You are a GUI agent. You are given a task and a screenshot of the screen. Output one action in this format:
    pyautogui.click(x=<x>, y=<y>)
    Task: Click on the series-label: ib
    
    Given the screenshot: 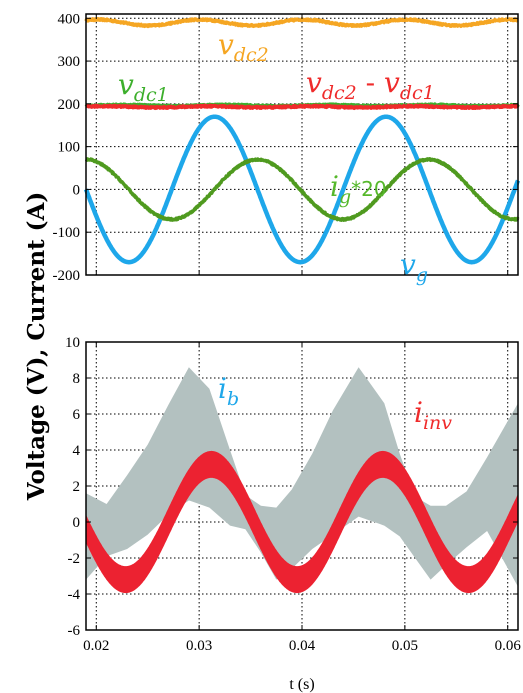 What is the action you would take?
    pyautogui.click(x=228, y=391)
    